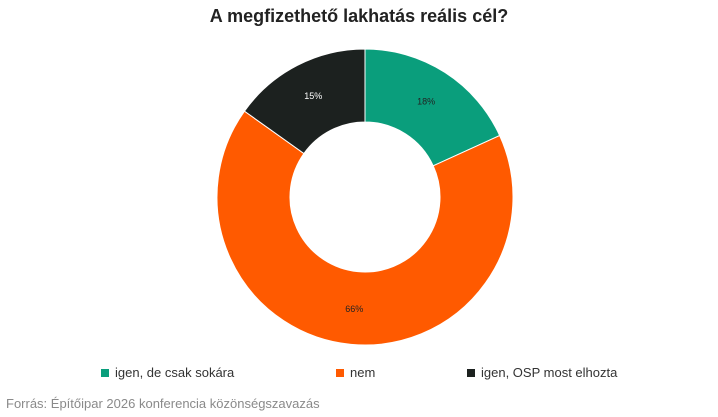 The height and width of the screenshot is (417, 718). What do you see at coordinates (369, 202) in the screenshot?
I see `slice-labels: 18% 66% 15%` at bounding box center [369, 202].